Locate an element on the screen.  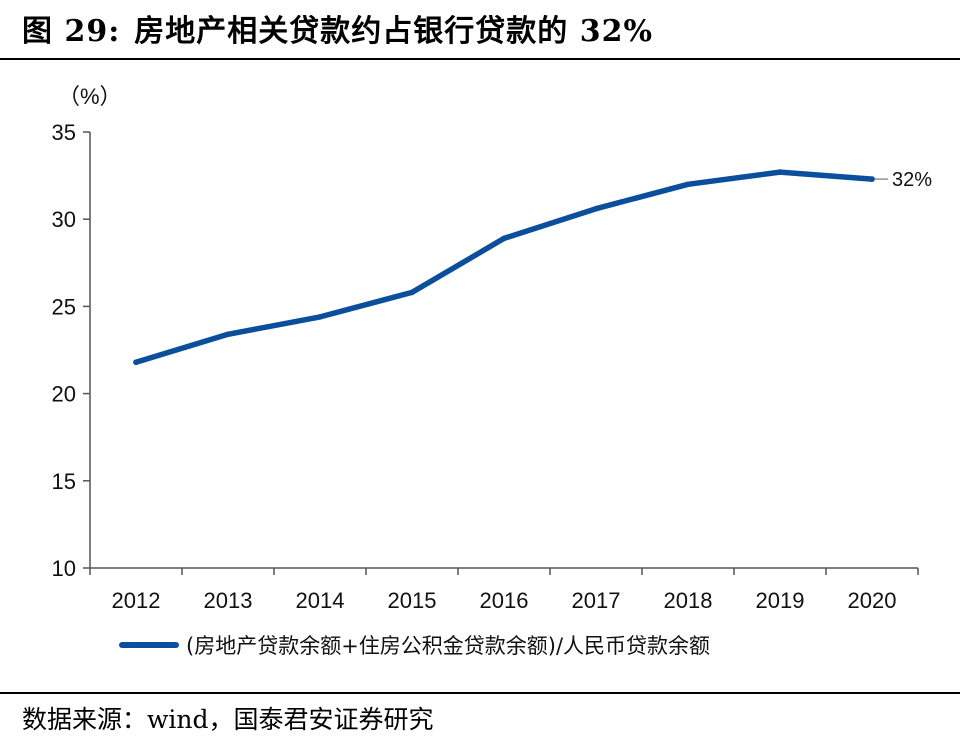
y-unit-label: （%） is located at coordinates (90, 96).